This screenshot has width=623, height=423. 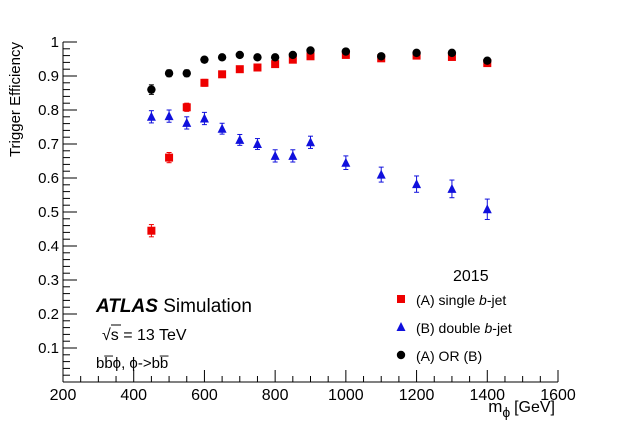 I want to click on x-tick-label: 1000, so click(x=346, y=395).